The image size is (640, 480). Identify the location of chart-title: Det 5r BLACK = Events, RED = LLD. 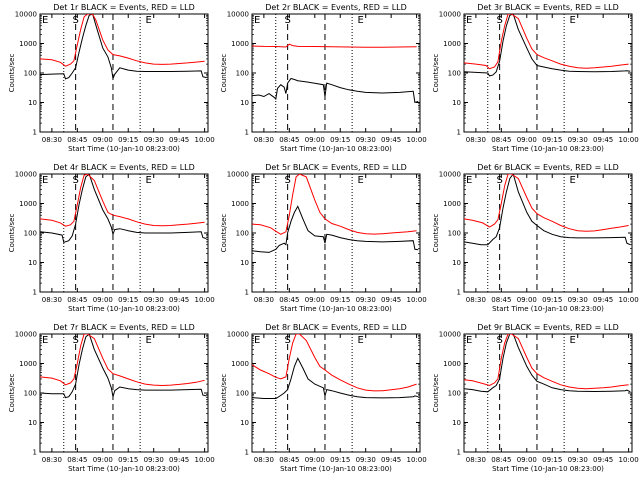
(336, 167).